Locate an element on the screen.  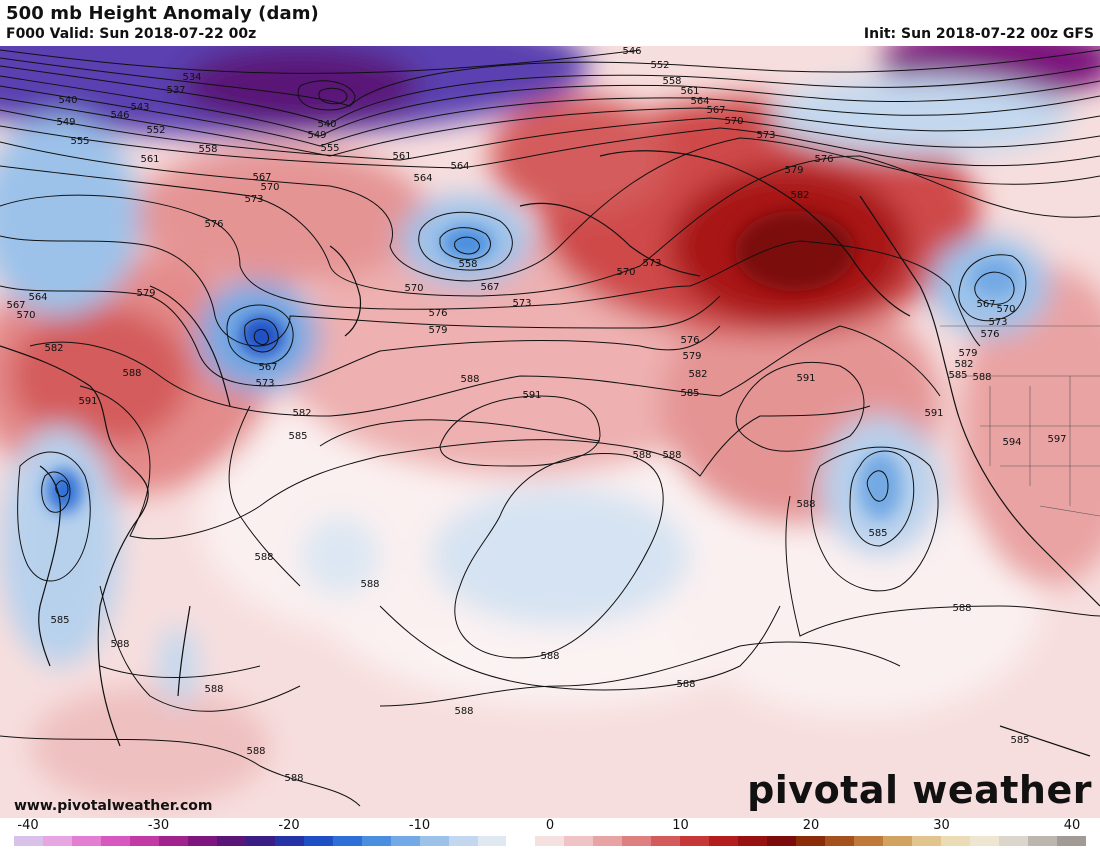
colorbar is located at coordinates (550, 841).